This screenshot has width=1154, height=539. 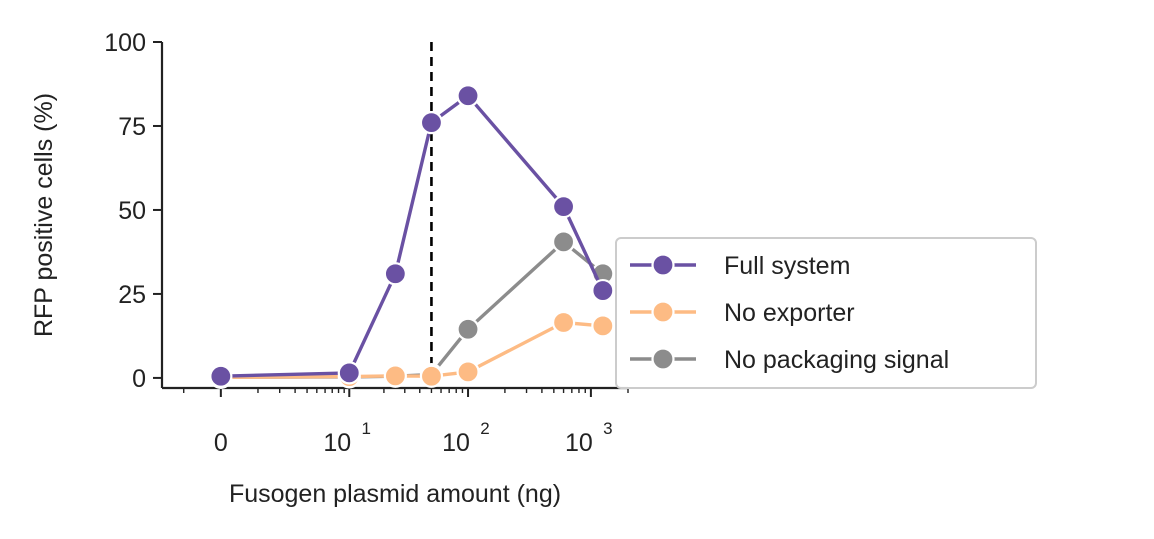 I want to click on y-axis-title: RFP positive cells (%), so click(x=44, y=215).